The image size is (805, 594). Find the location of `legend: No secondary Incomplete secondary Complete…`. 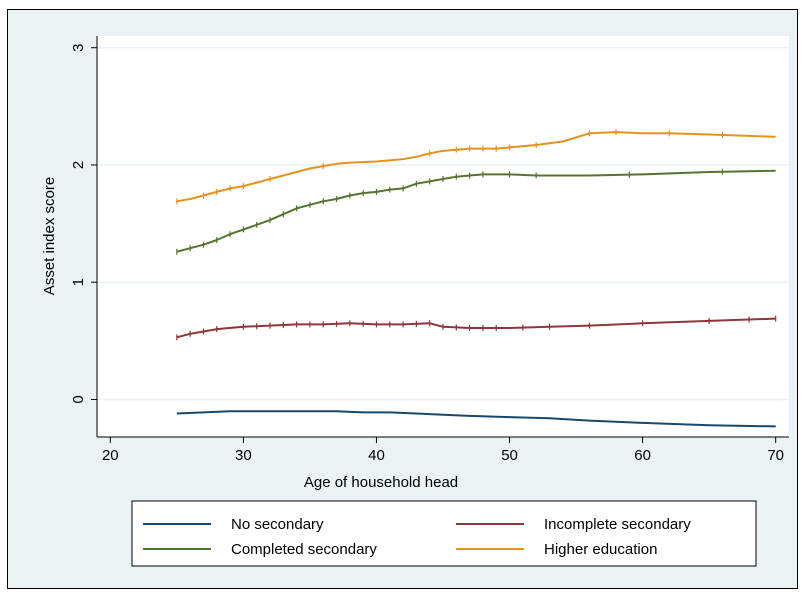

legend: No secondary Incomplete secondary Complete… is located at coordinates (444, 533).